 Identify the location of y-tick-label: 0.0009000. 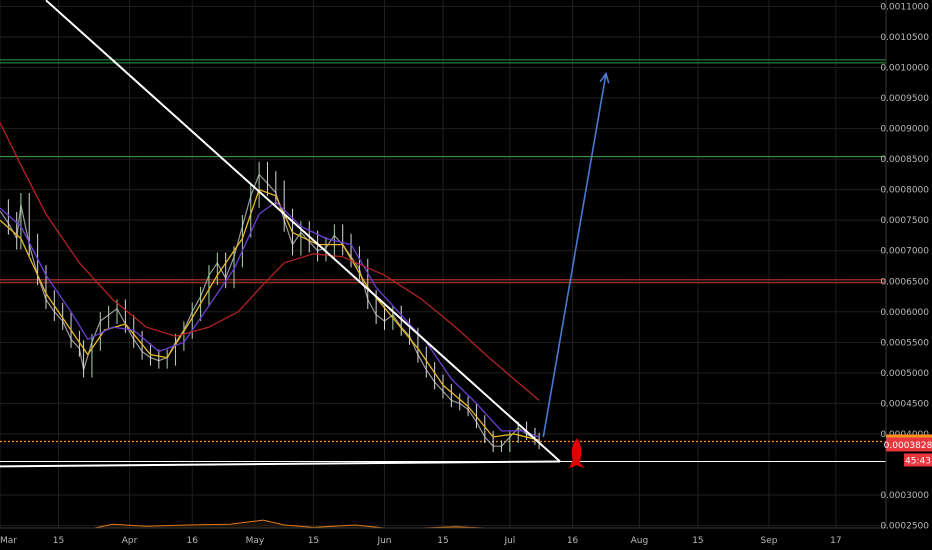
(904, 130).